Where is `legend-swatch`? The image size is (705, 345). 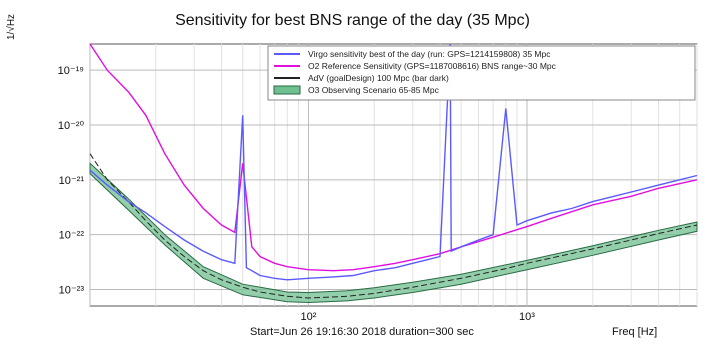
legend-swatch is located at coordinates (287, 90).